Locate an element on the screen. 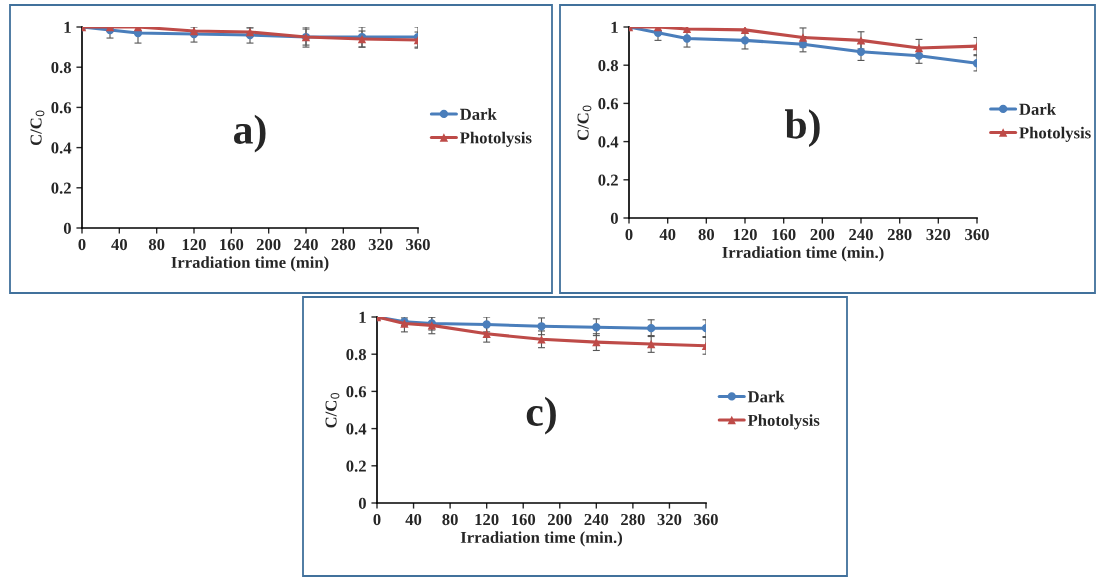 Image resolution: width=1097 pixels, height=577 pixels. annotation: c) is located at coordinates (541, 415).